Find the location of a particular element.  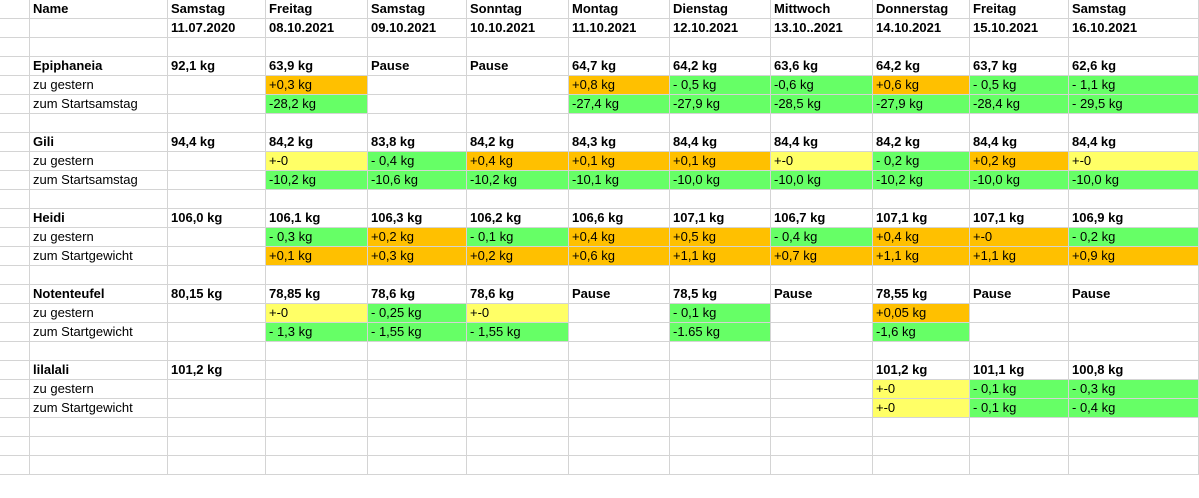

person-name: lilalali is located at coordinates (99, 370).